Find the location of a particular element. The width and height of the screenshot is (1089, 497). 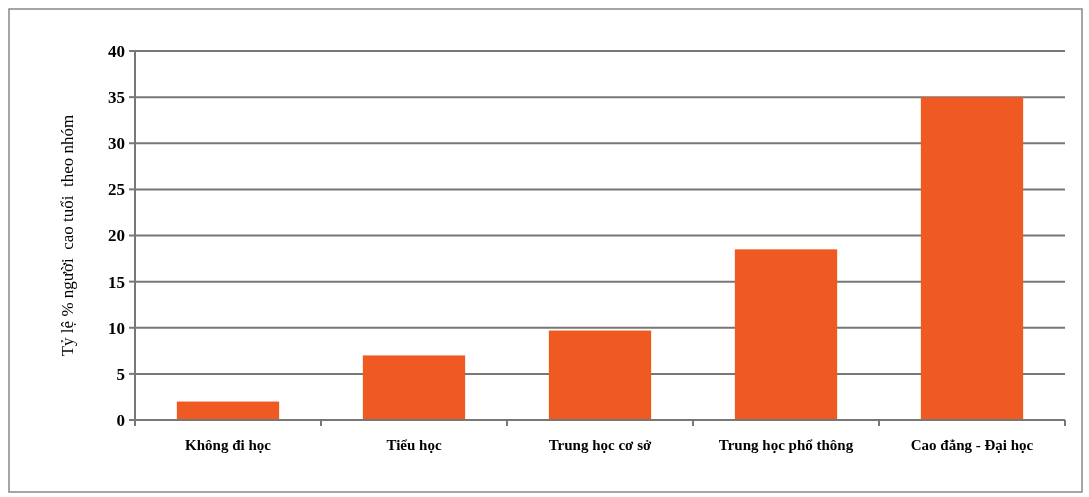

x-tick-label: Không đi học is located at coordinates (228, 445).